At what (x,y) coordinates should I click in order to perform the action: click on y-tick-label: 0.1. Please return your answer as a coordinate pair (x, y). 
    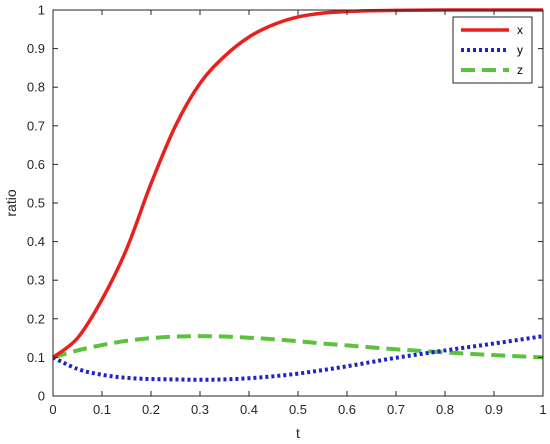
    Looking at the image, I should click on (36, 357).